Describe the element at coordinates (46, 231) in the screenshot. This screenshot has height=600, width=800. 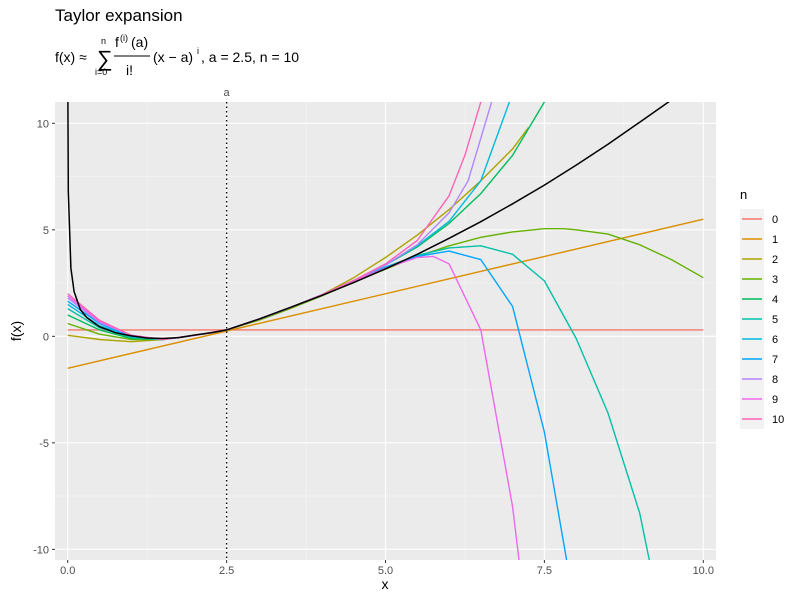
I see `y-tick-label: 5` at that location.